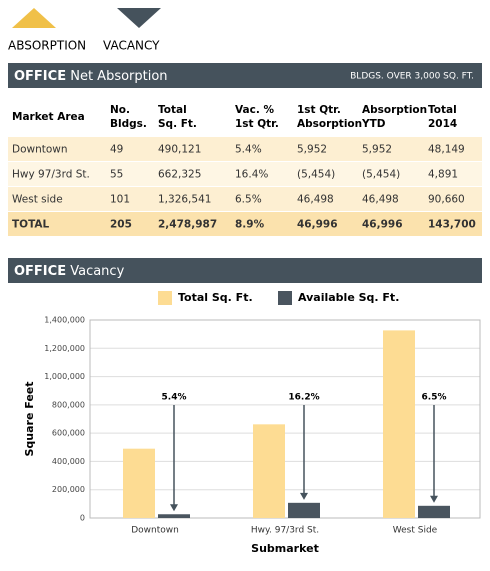  I want to click on annotation: 16.2%, so click(303, 398).